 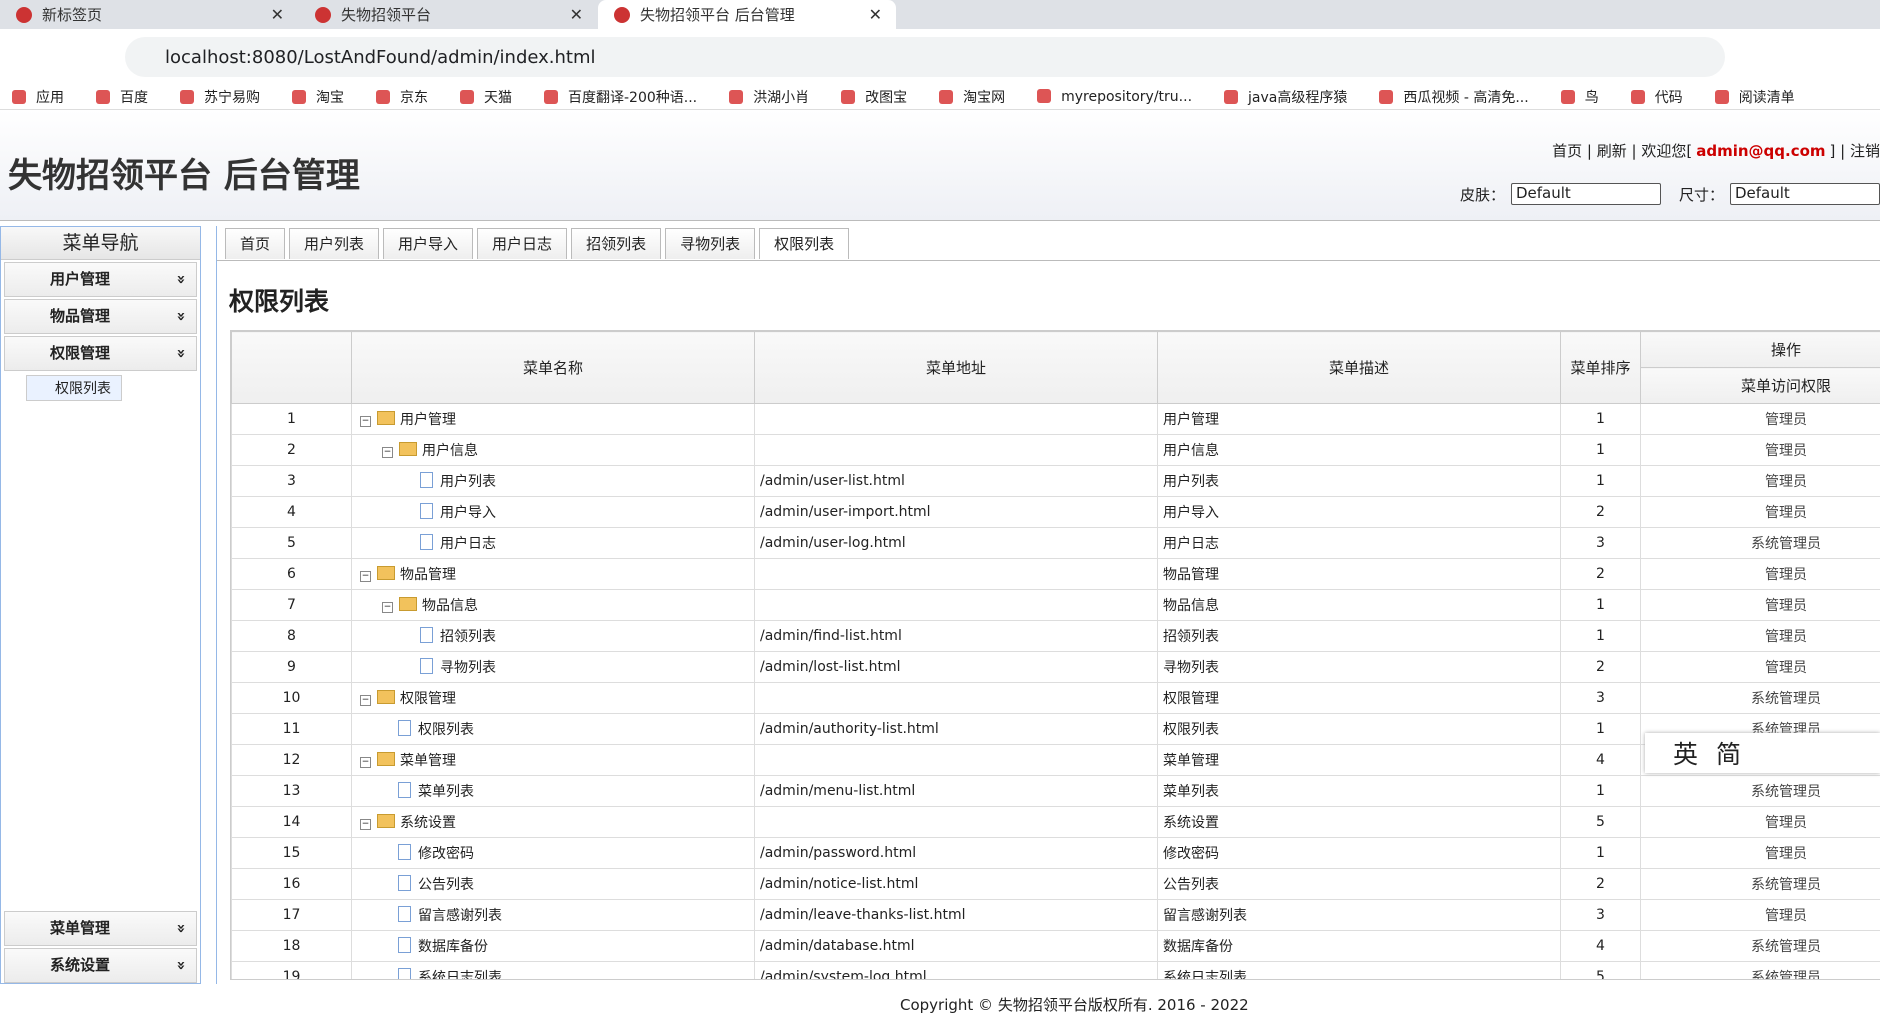 What do you see at coordinates (1666, 151) in the screenshot?
I see `welcome: 欢迎您[` at bounding box center [1666, 151].